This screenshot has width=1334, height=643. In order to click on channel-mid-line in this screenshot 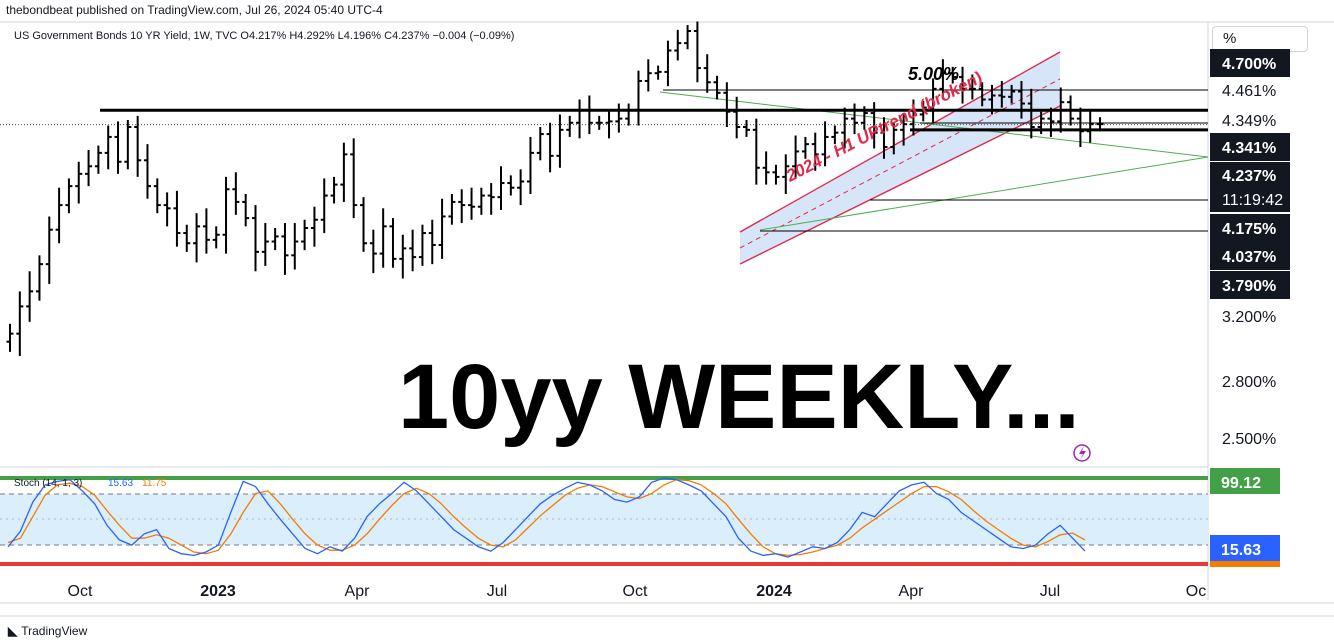, I will do `click(900, 163)`.